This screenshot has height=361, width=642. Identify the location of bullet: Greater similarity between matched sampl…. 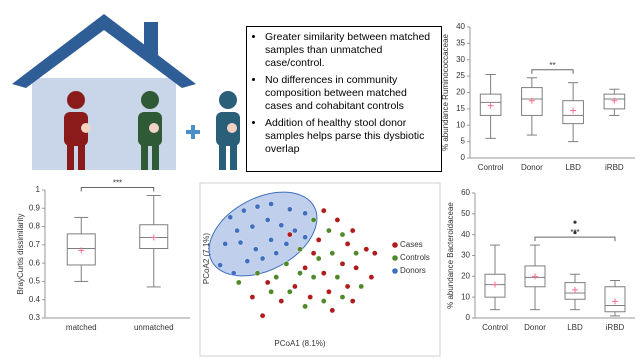
(350, 50).